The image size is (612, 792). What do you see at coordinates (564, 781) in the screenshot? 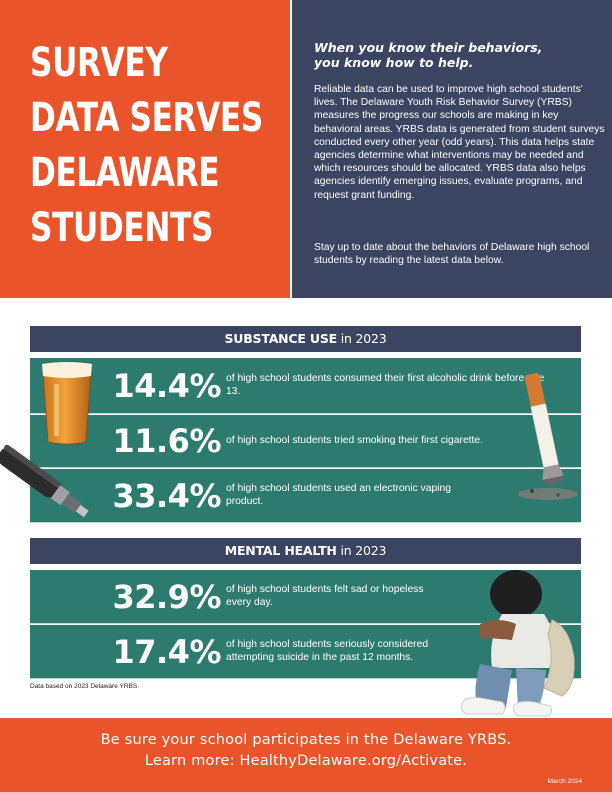
I see `publication-date: March 2024` at bounding box center [564, 781].